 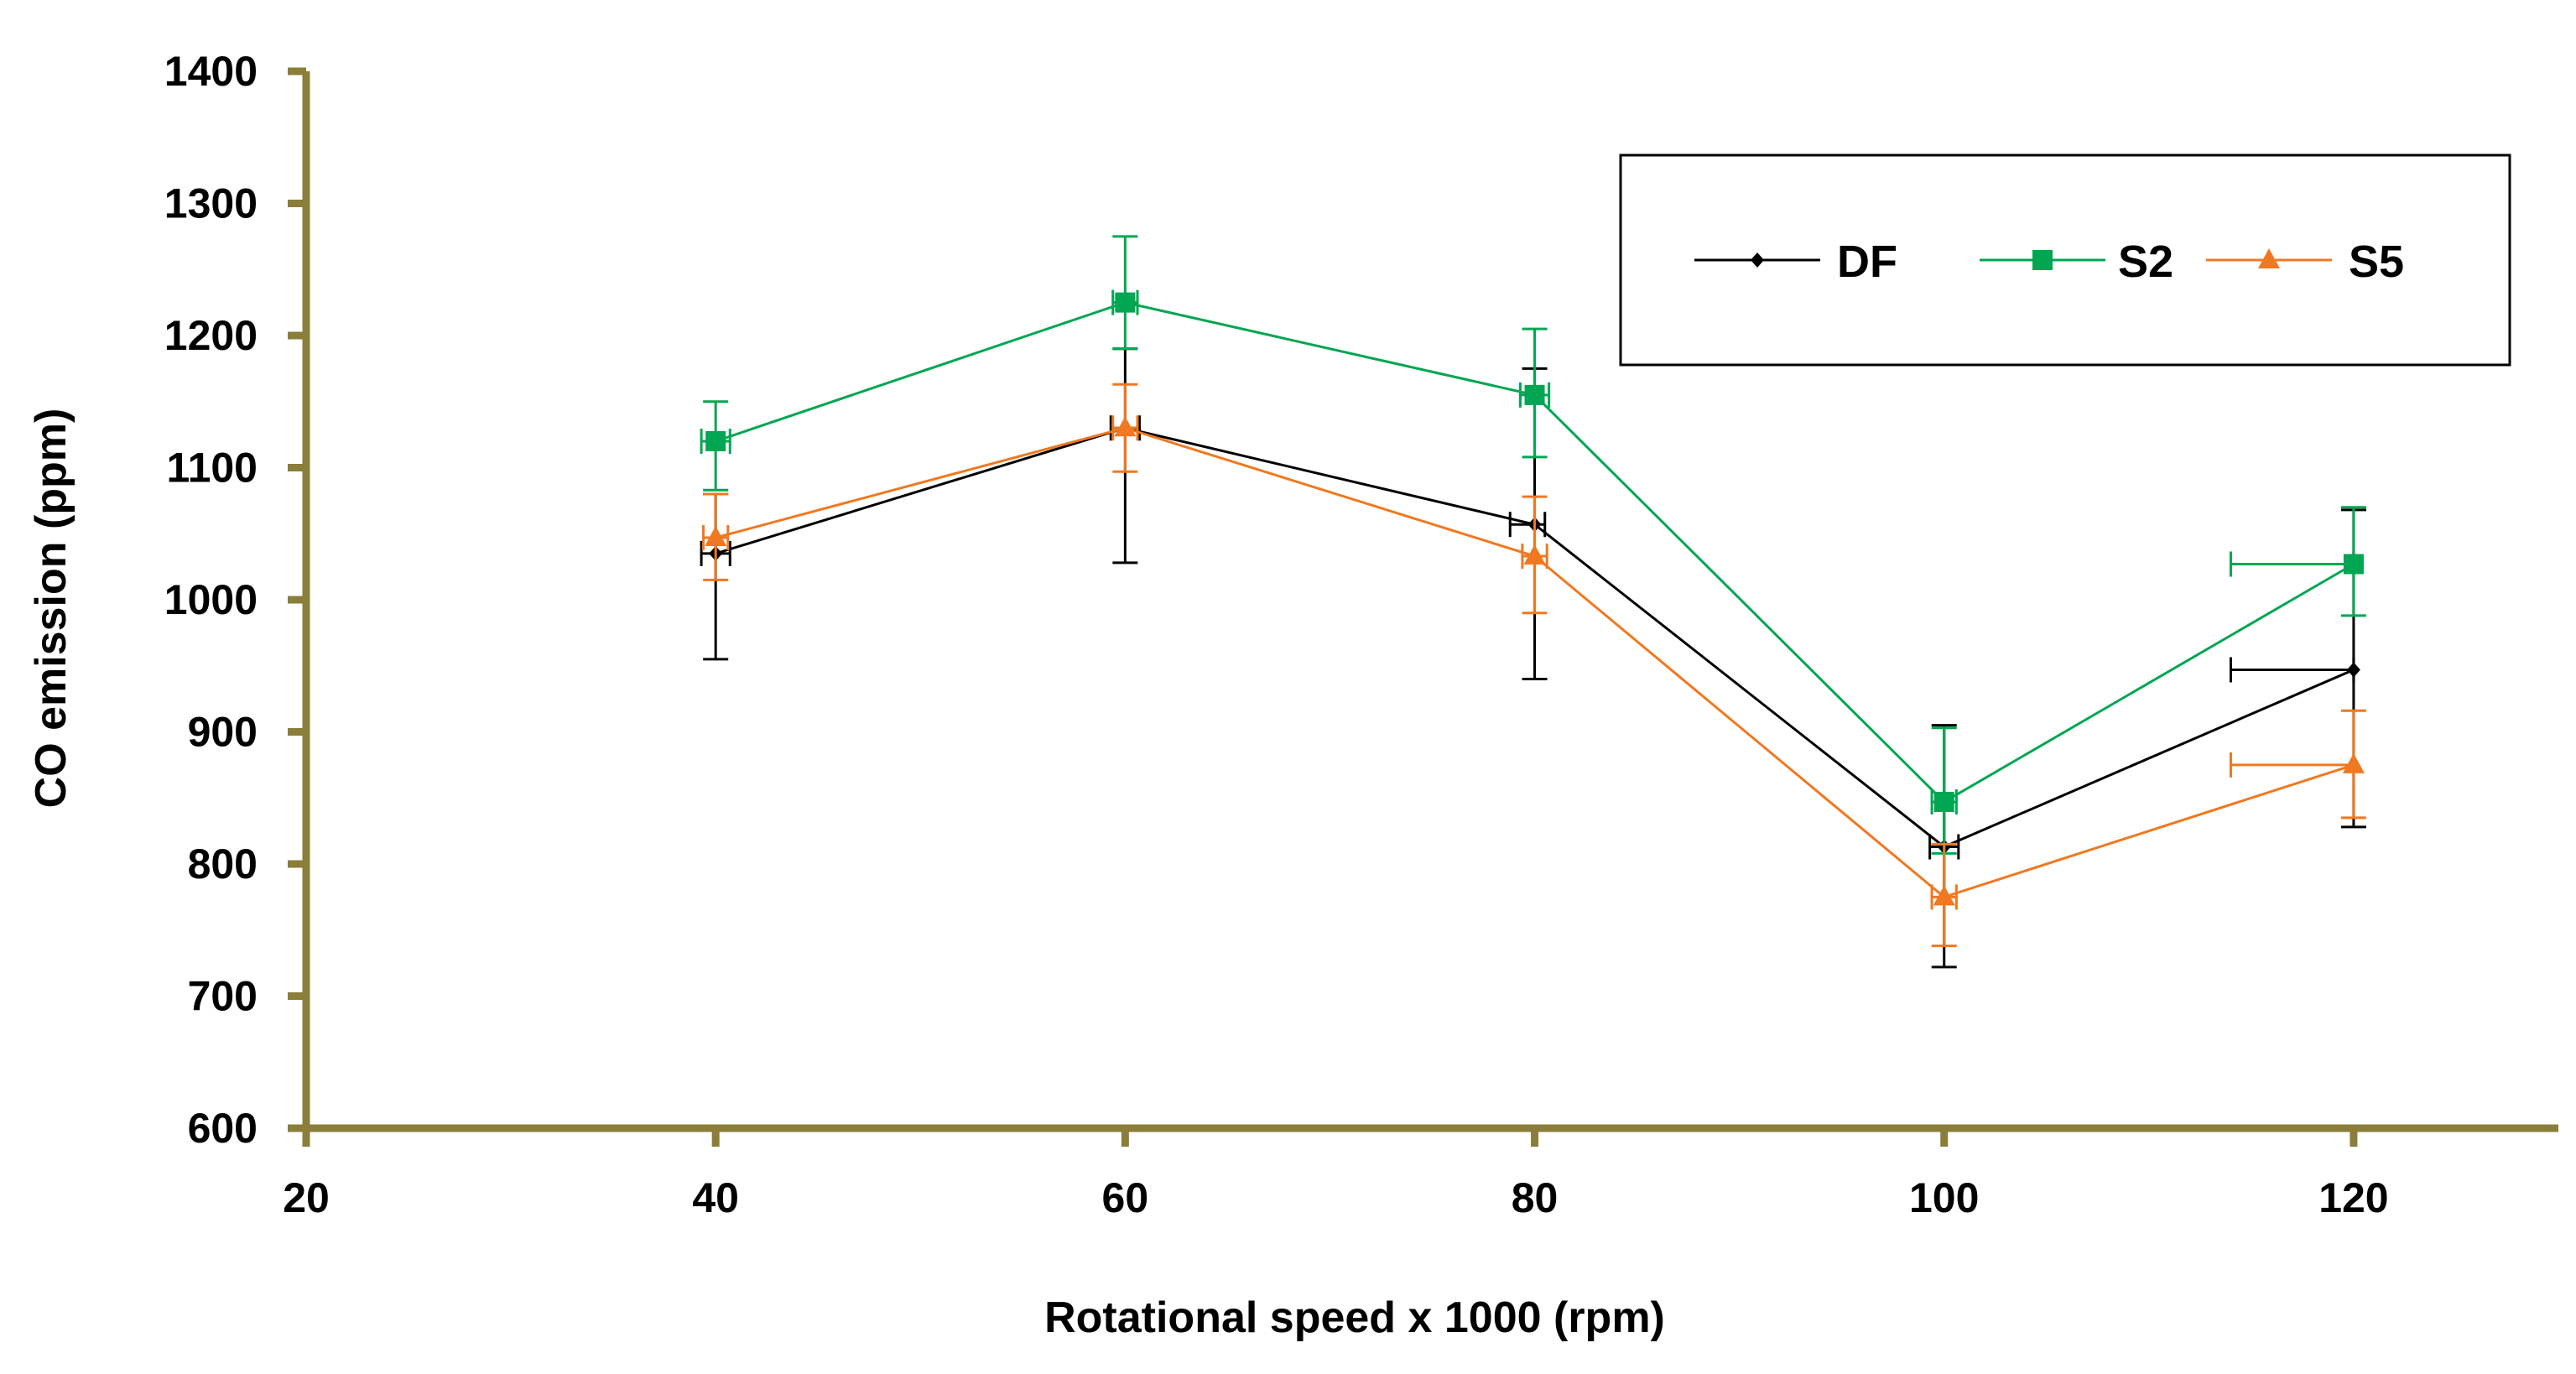 I want to click on y-tick-label: 1100, so click(x=212, y=468).